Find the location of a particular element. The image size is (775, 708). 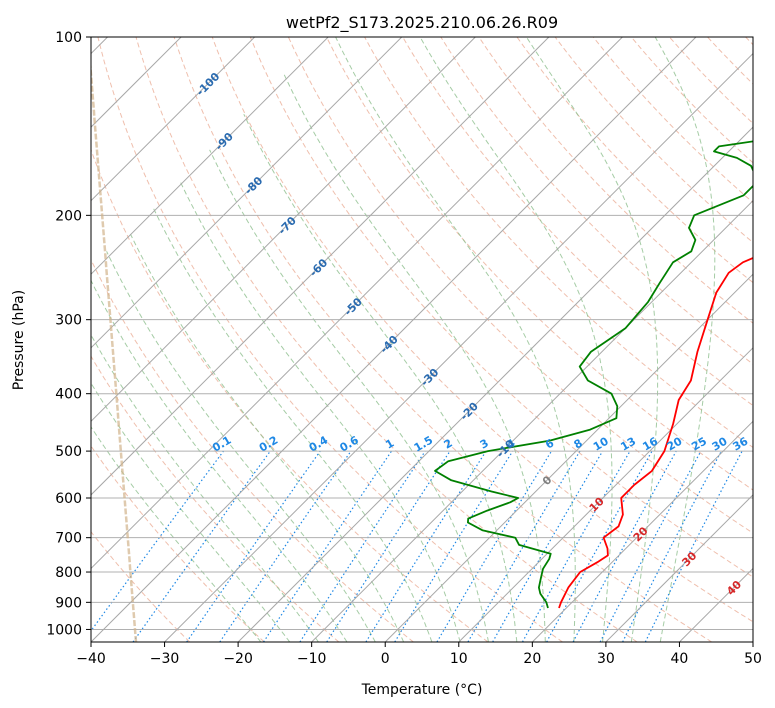

x-axis-ticks: −40 −30 −20 −10 0 10 20 30 40 50 is located at coordinates (419, 654).